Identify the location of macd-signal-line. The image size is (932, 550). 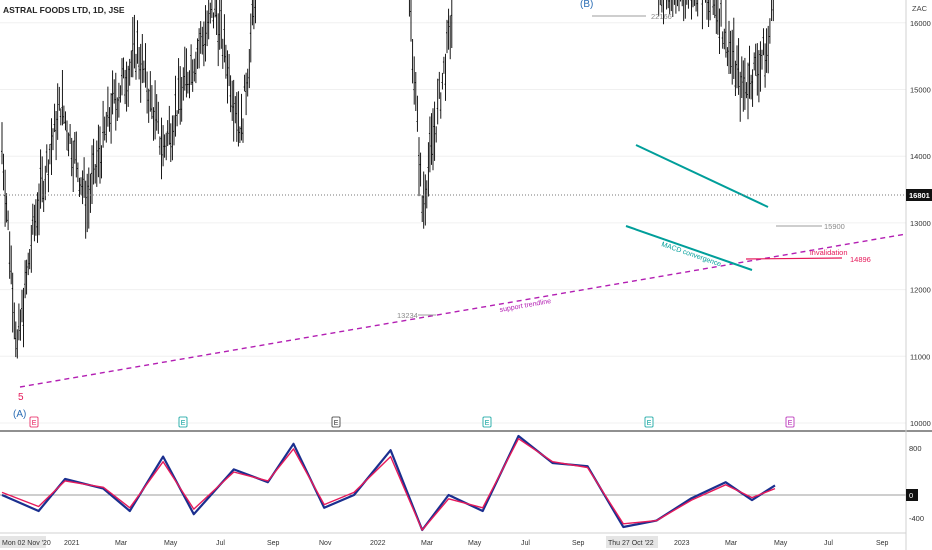
(388, 484).